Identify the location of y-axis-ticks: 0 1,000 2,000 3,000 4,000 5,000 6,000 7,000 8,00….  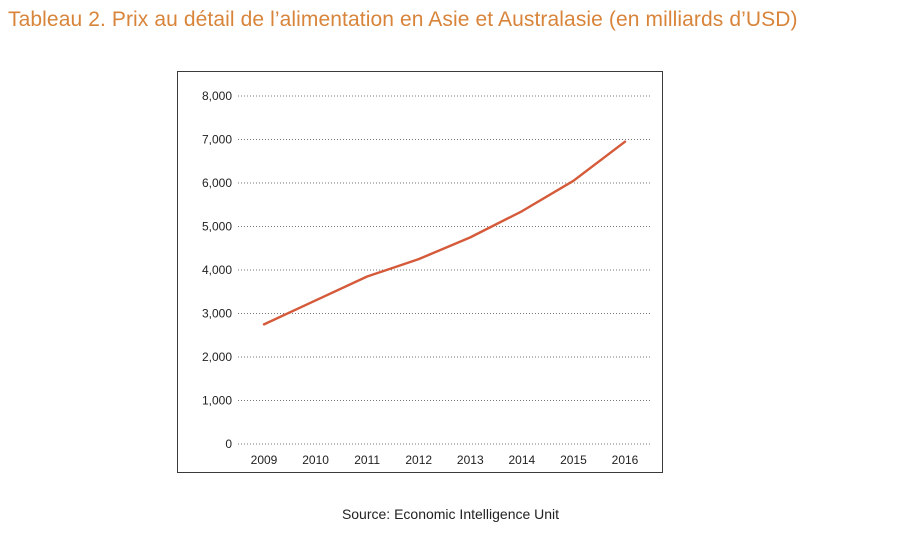
(217, 270).